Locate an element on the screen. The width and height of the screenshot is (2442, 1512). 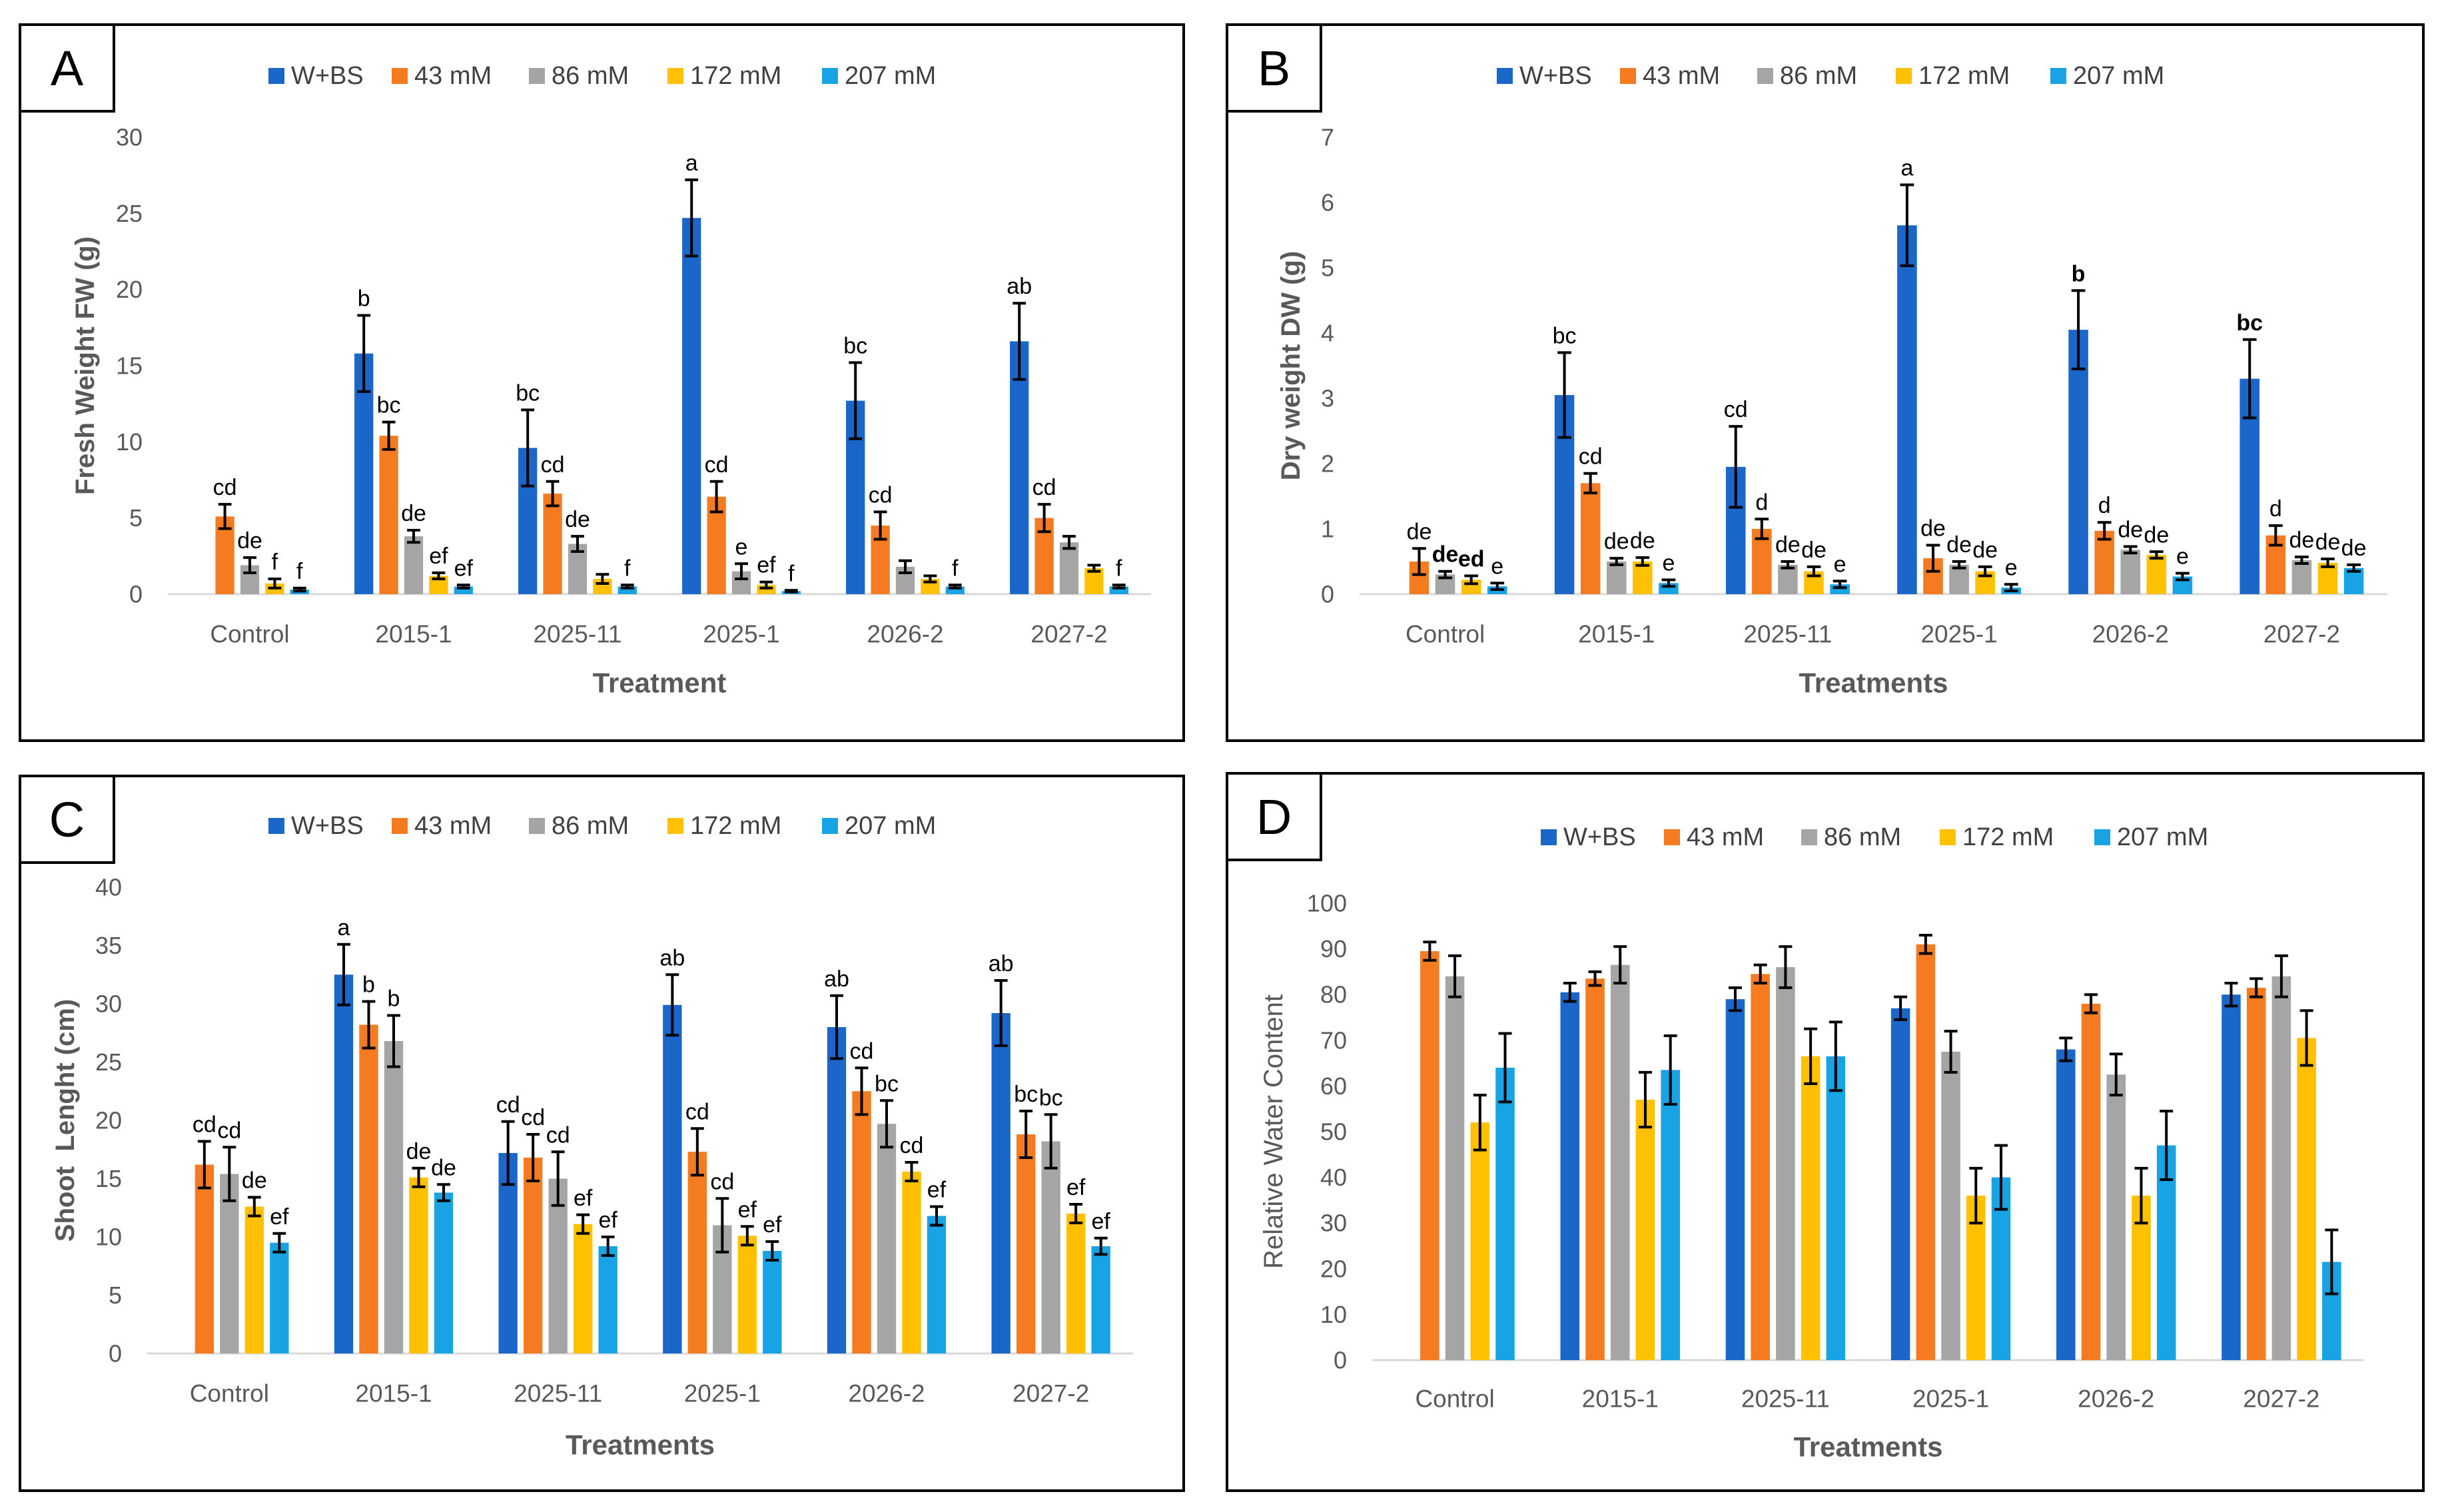
y-tick-label: 35 is located at coordinates (108, 946).